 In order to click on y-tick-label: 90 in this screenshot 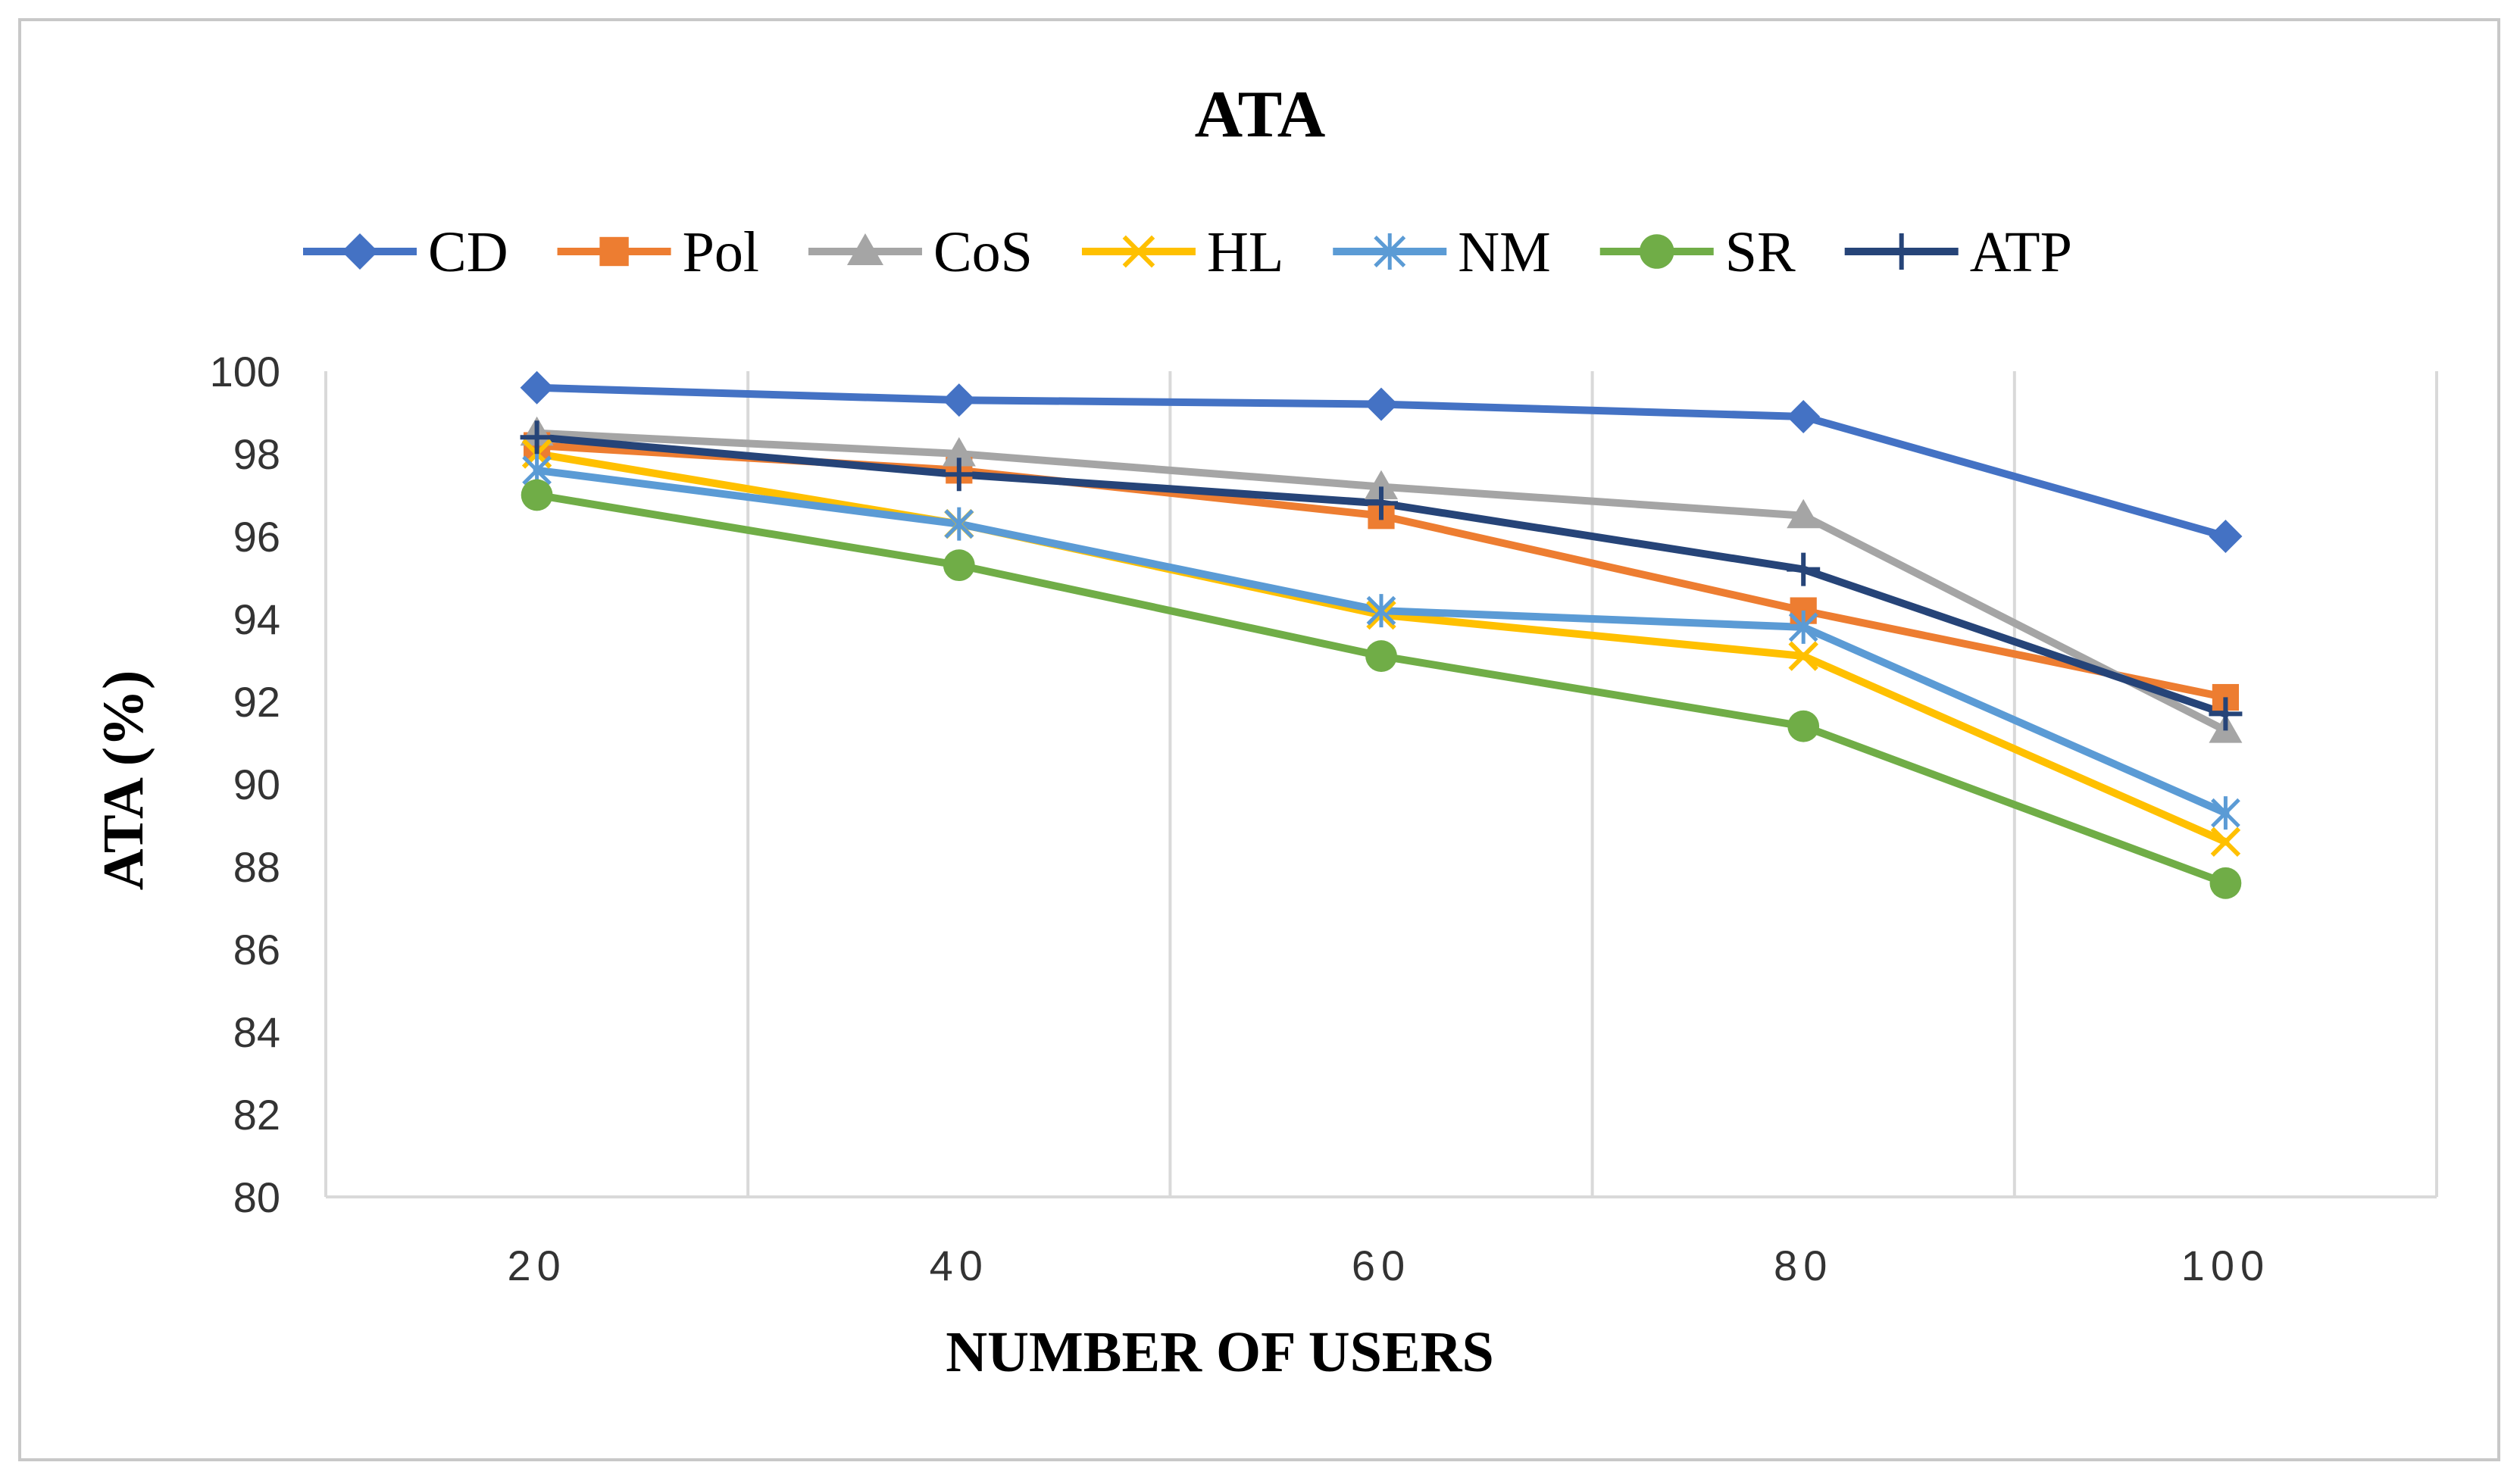, I will do `click(256, 784)`.